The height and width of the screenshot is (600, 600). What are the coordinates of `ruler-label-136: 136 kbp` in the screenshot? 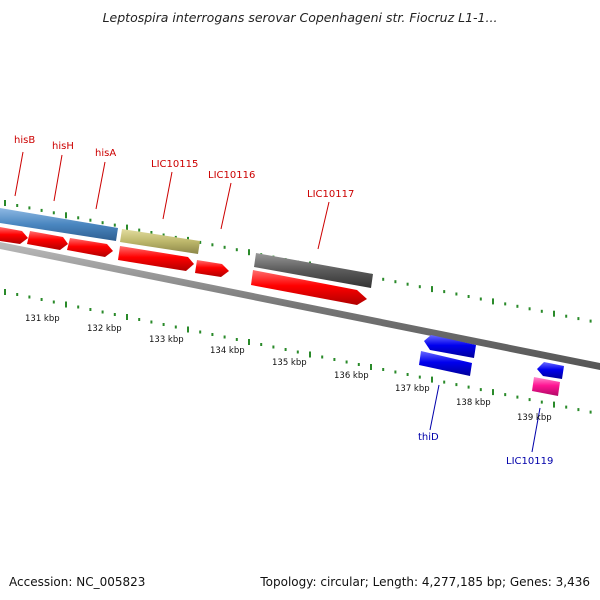 It's located at (351, 376).